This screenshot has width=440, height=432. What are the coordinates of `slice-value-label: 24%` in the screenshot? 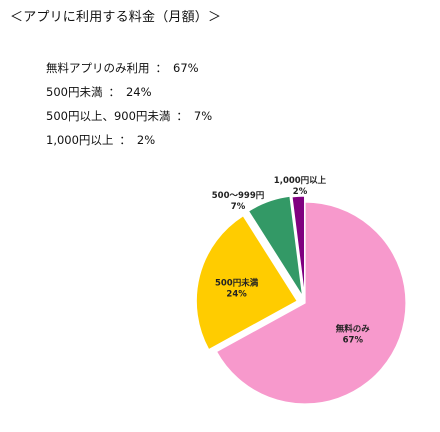 It's located at (236, 294).